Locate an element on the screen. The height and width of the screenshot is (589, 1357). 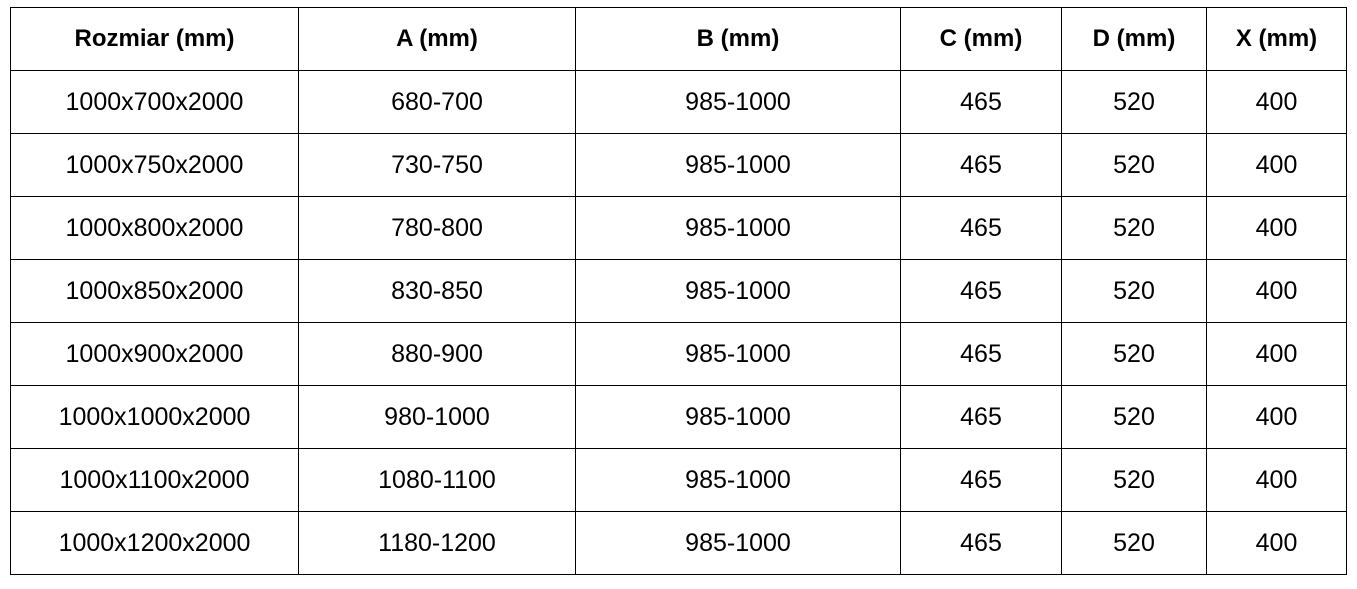
table-row: 1000x1000x2000 980-1000 985-1000 465 520 400 is located at coordinates (678, 417).